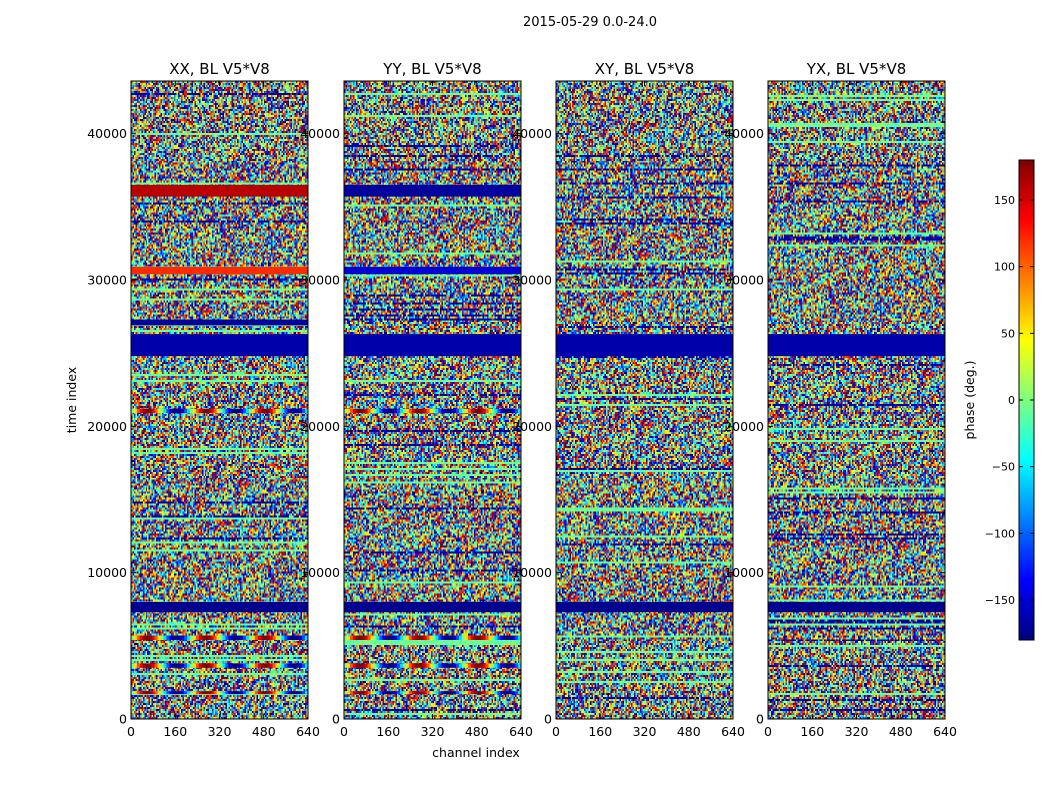  I want to click on y-axis-label: time index, so click(71, 400).